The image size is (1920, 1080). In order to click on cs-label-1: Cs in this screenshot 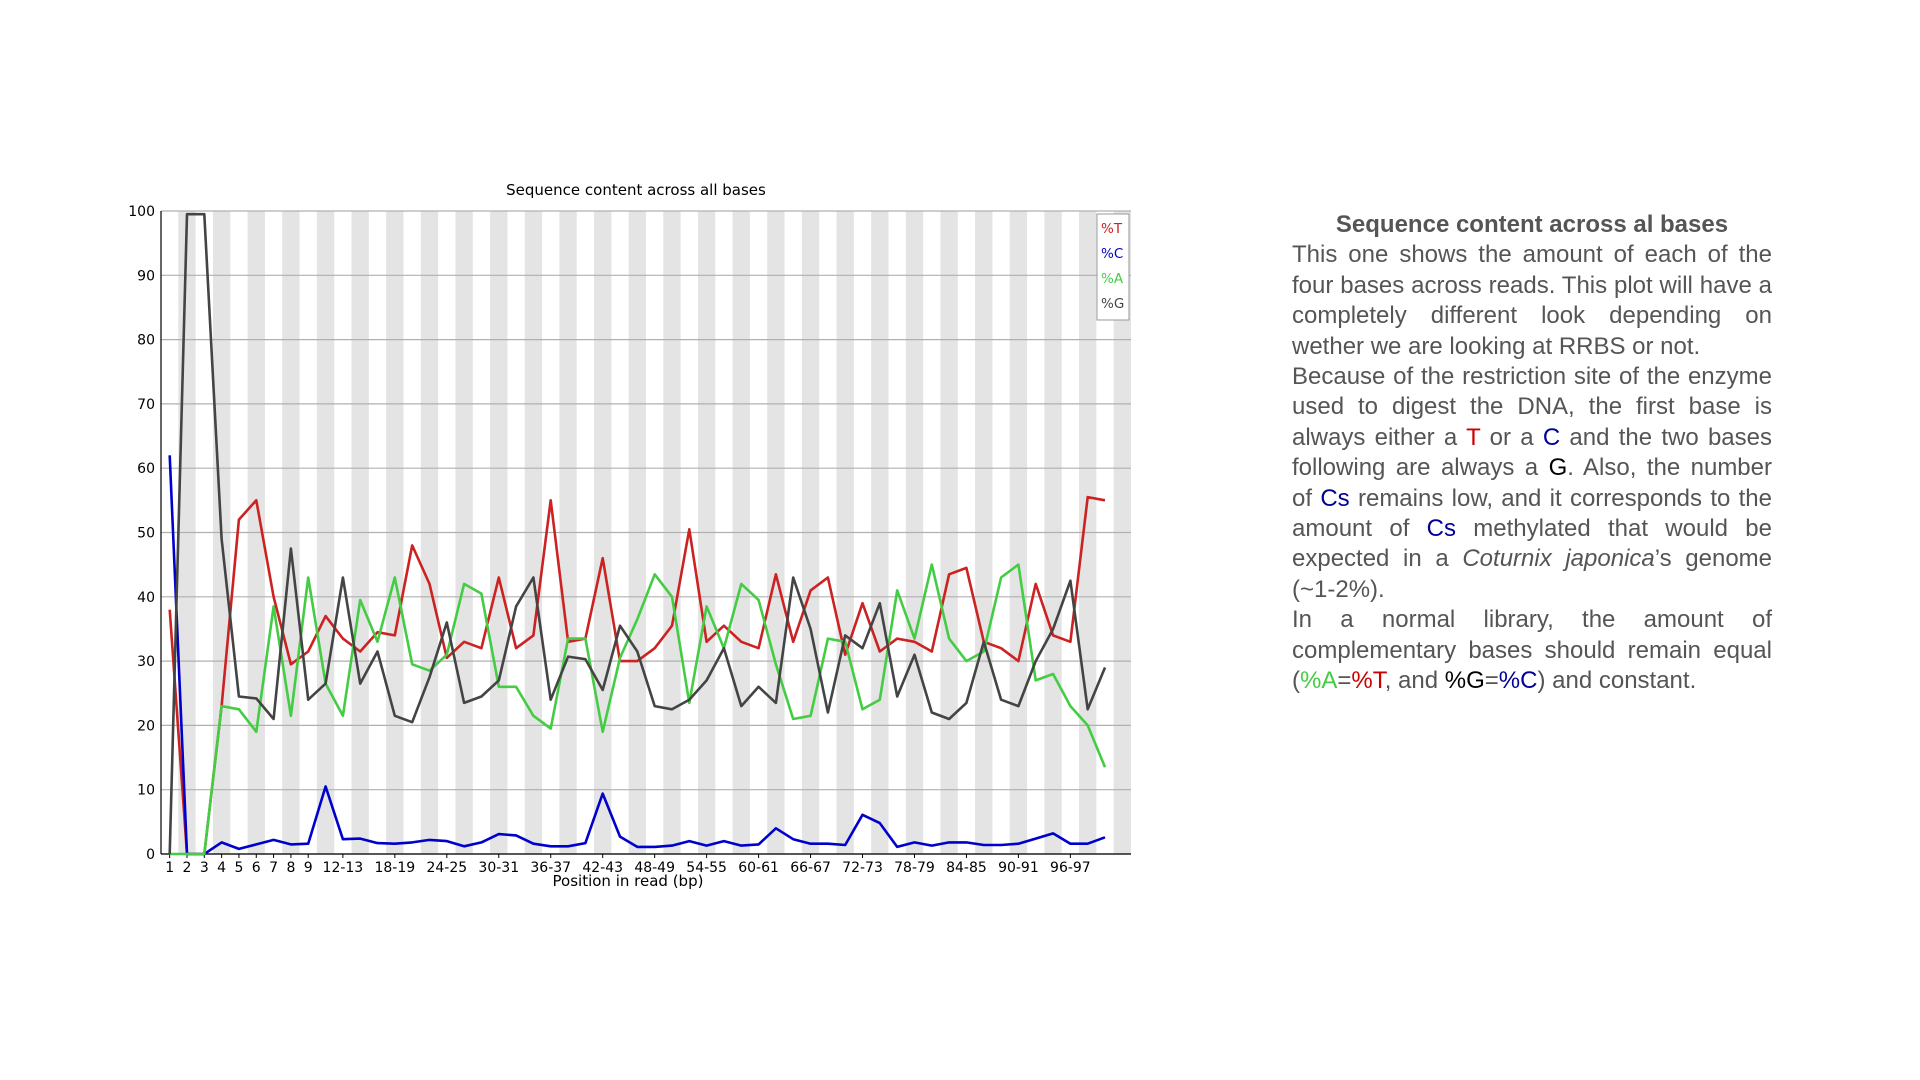, I will do `click(1335, 498)`.